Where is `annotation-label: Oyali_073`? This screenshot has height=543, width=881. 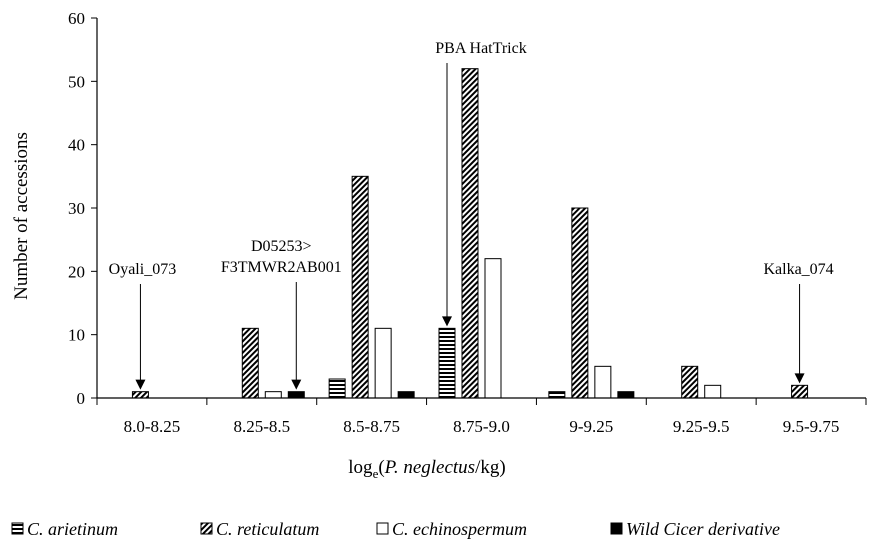
annotation-label: Oyali_073 is located at coordinates (143, 269).